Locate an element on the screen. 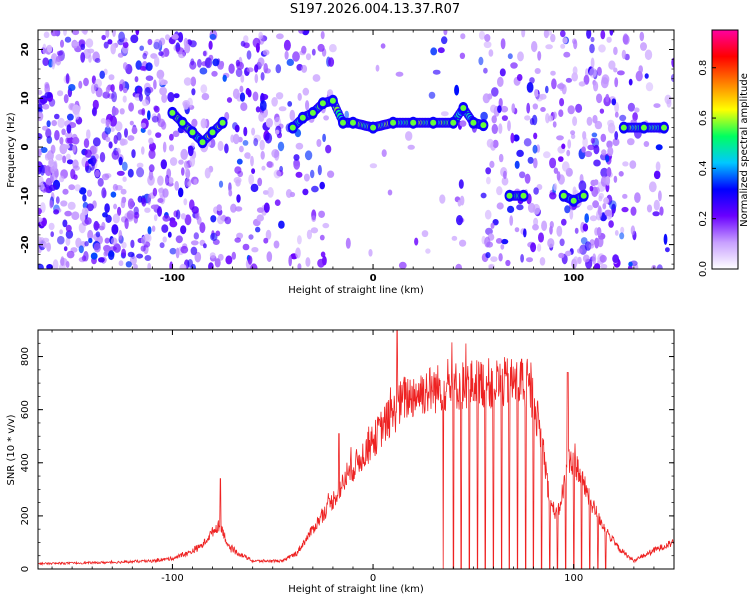  y-tick-label: 200 is located at coordinates (25, 515).